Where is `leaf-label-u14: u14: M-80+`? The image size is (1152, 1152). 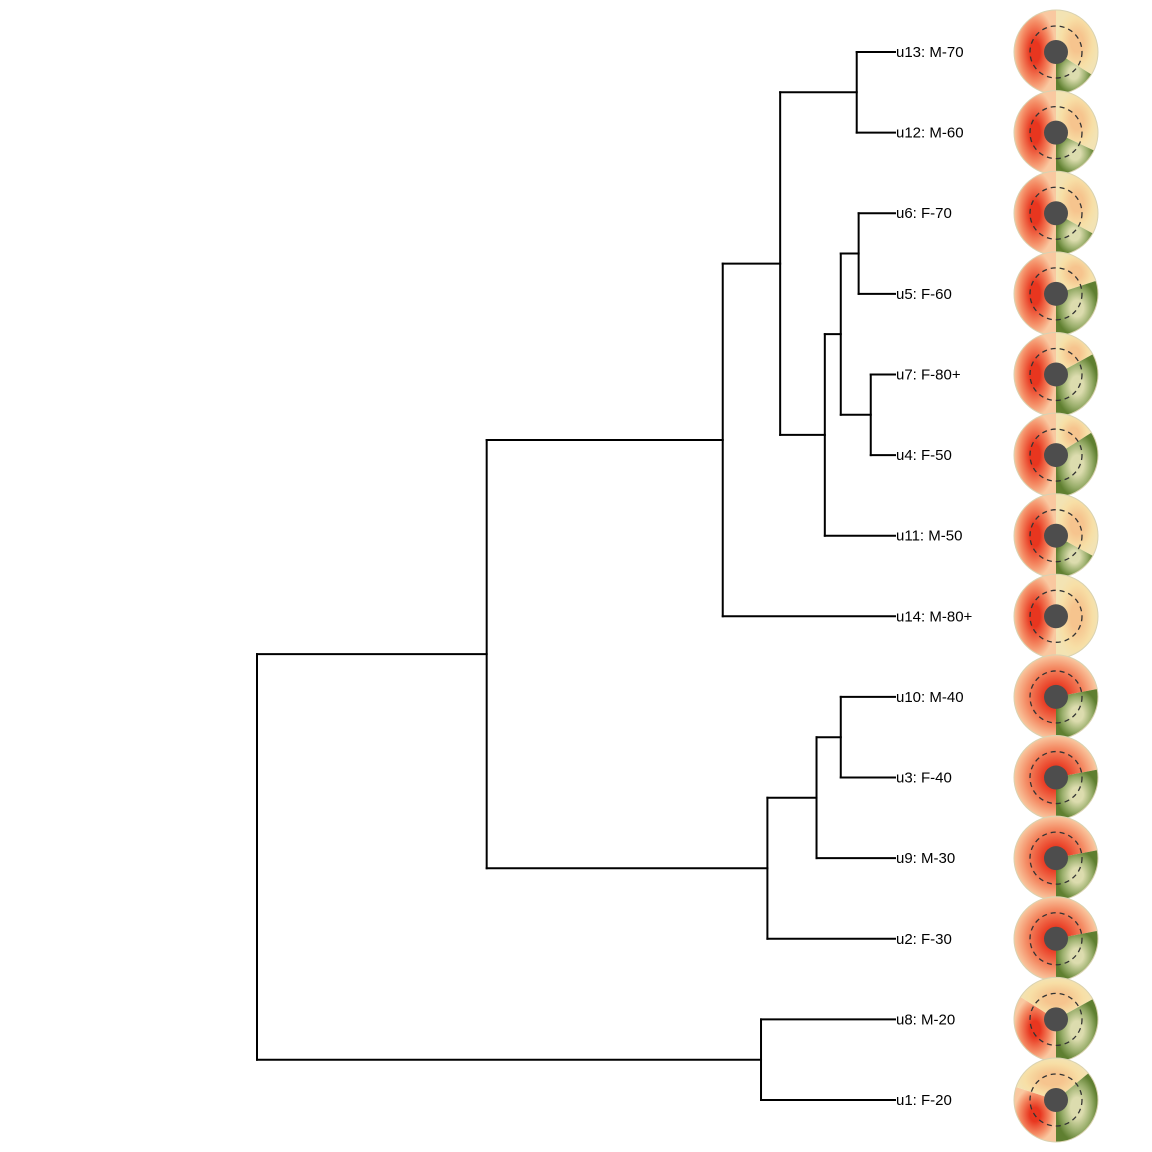
leaf-label-u14: u14: M-80+ is located at coordinates (934, 616).